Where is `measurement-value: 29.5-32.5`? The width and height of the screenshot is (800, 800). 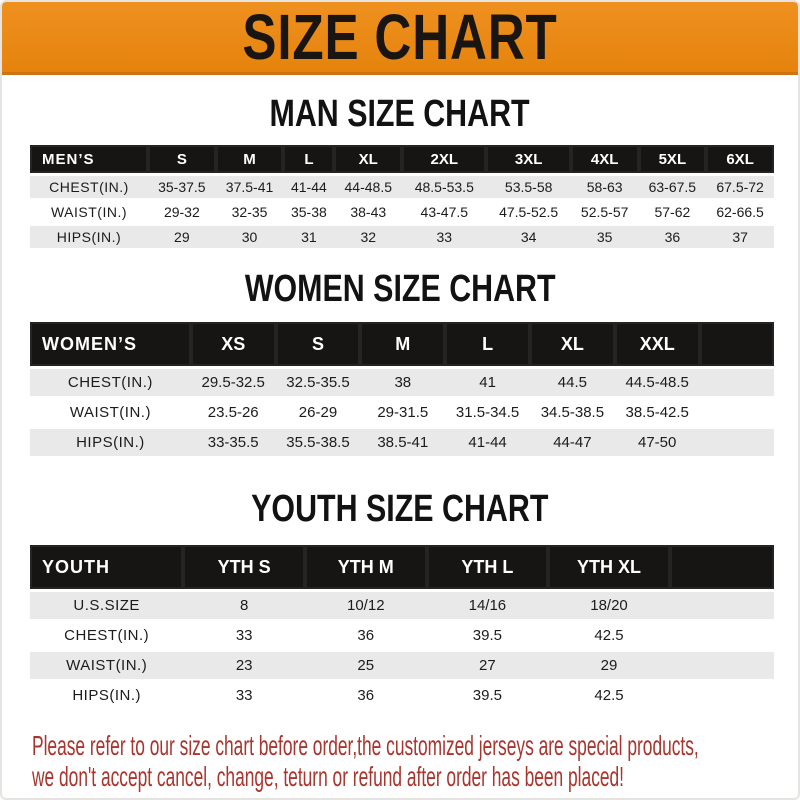
measurement-value: 29.5-32.5 is located at coordinates (233, 382).